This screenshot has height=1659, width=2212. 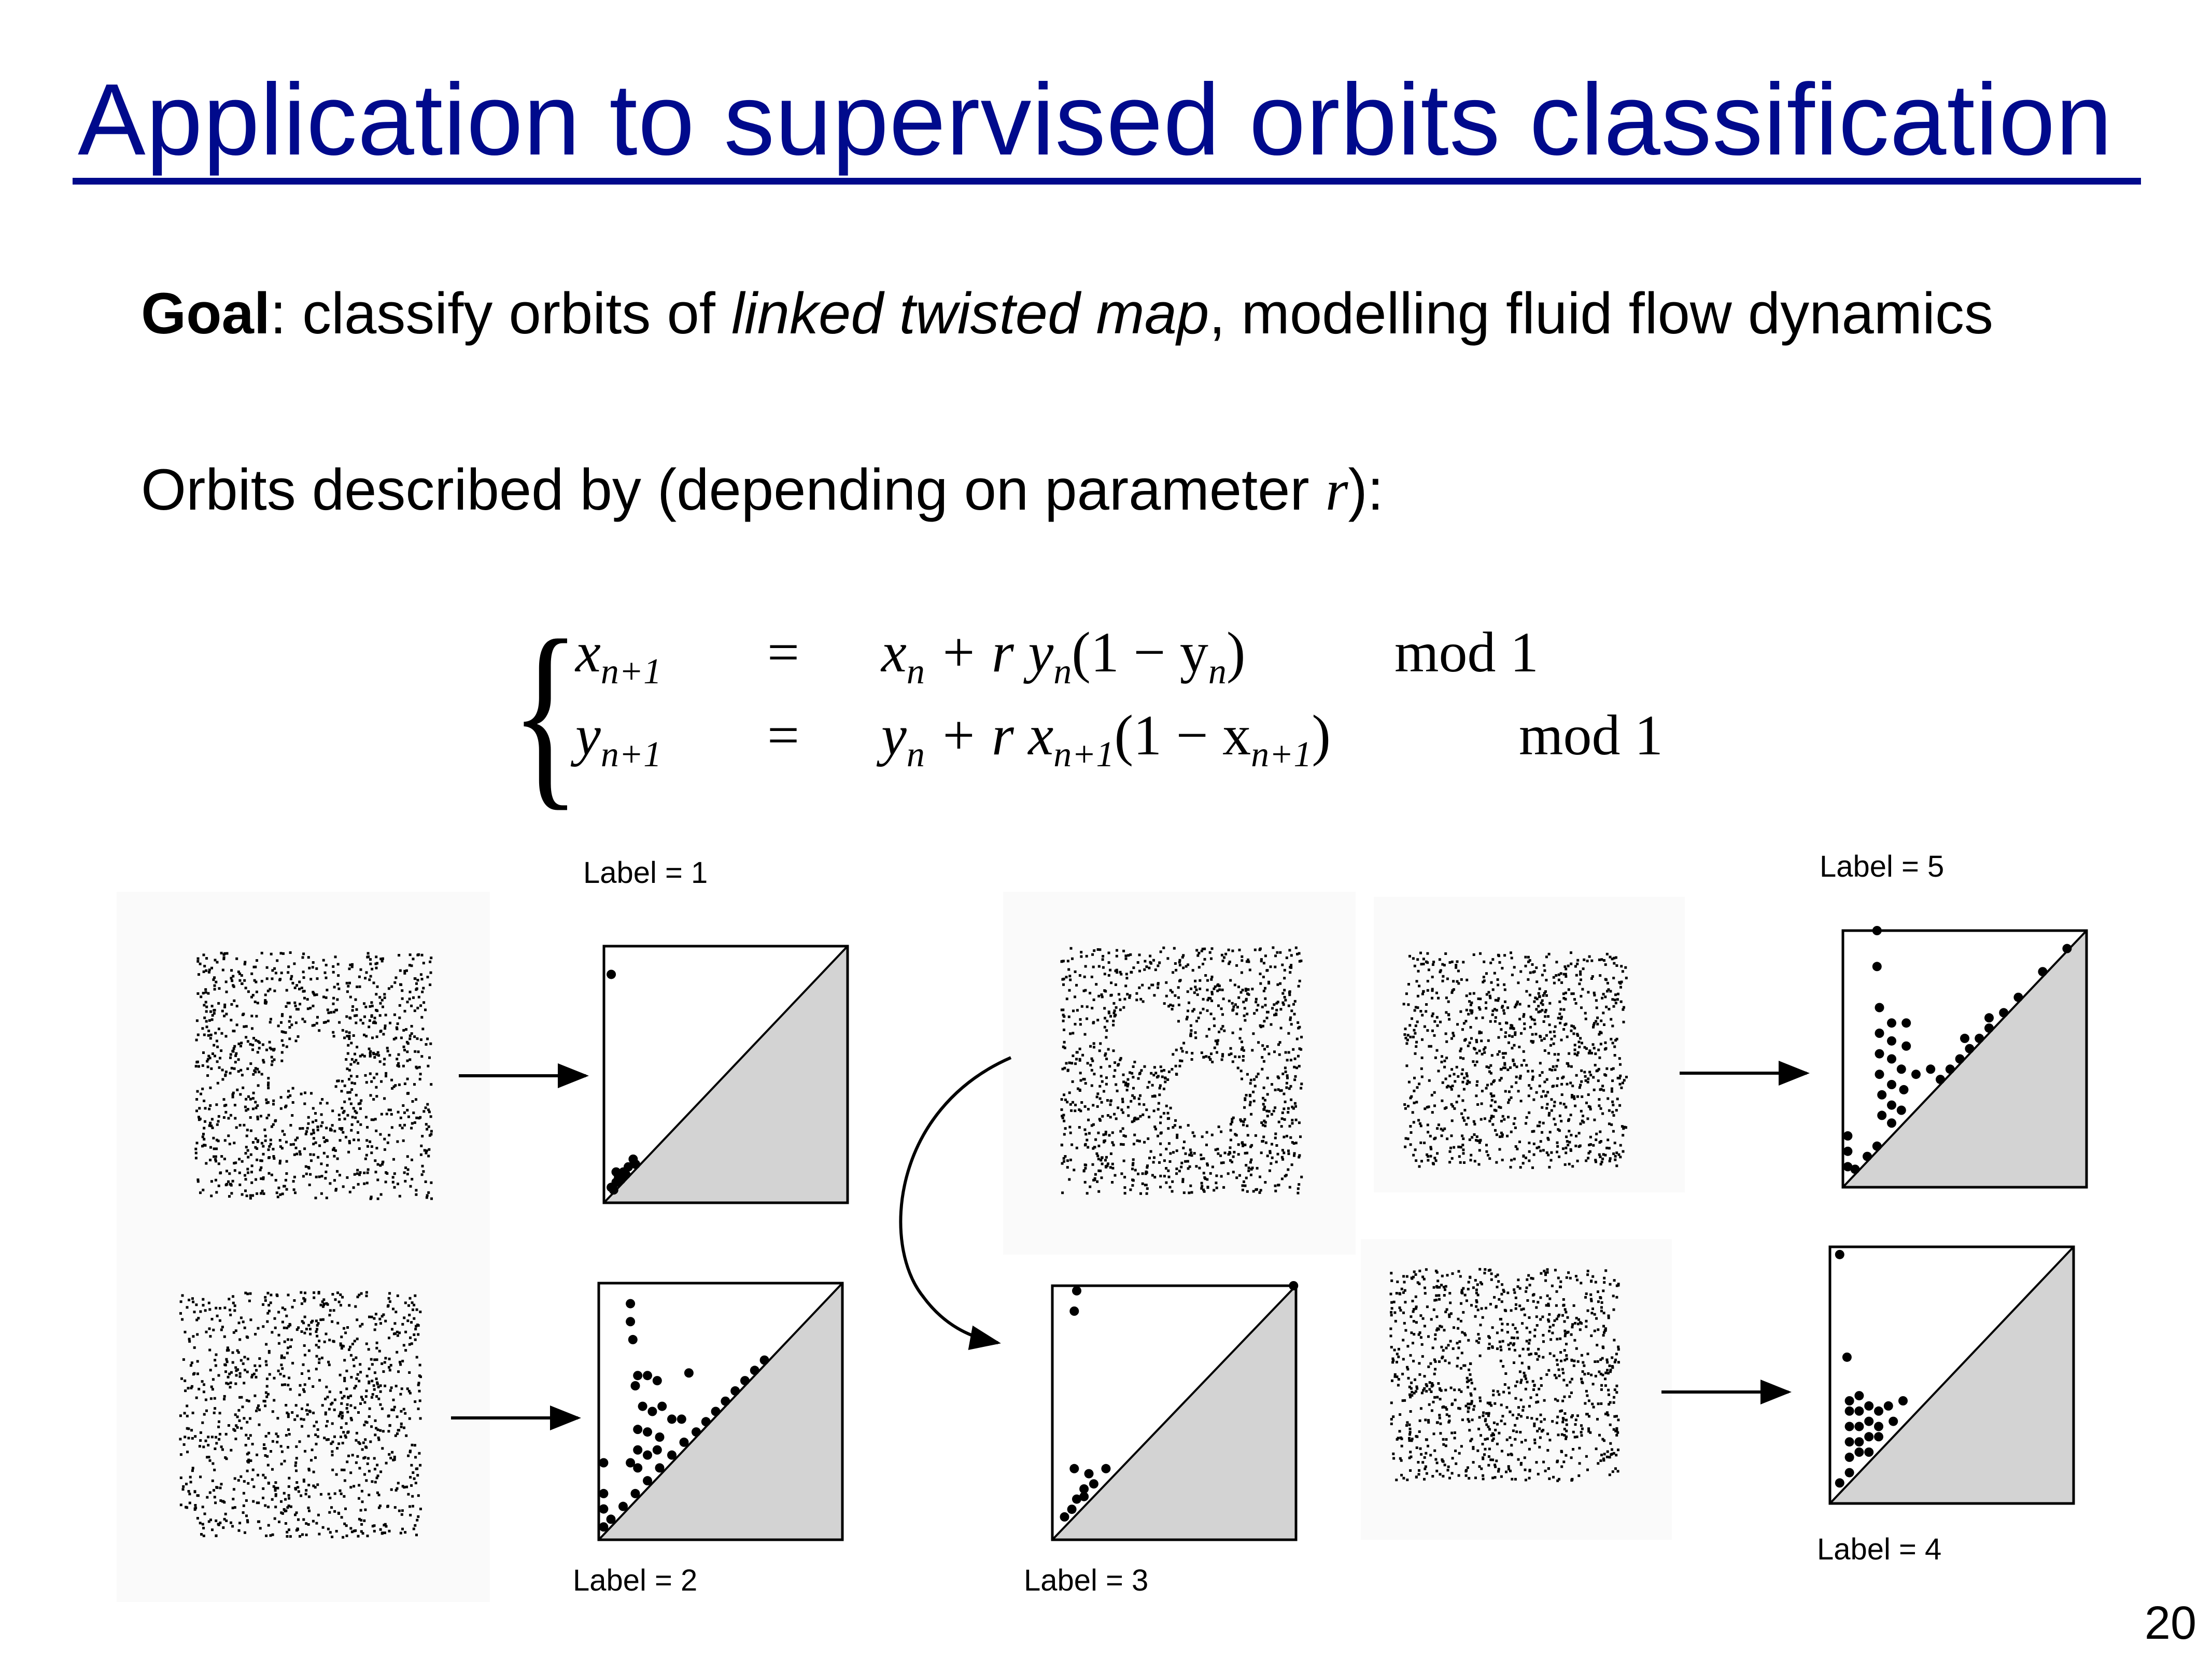 I want to click on label-5: Label = 5, so click(x=1882, y=867).